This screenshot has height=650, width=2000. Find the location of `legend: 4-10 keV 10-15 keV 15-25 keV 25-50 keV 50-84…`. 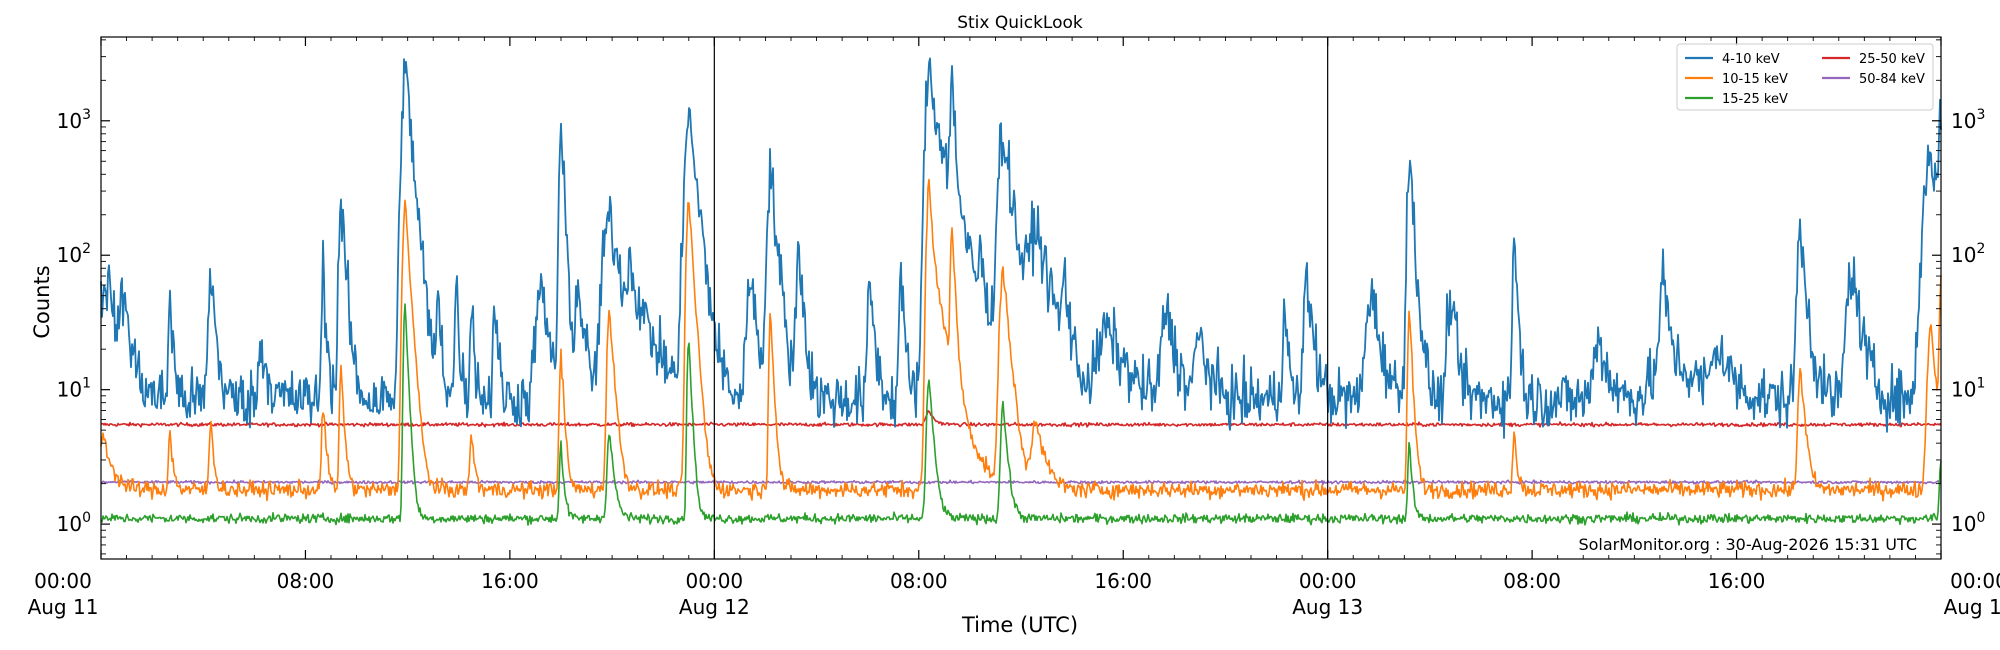

legend: 4-10 keV 10-15 keV 15-25 keV 25-50 keV 50-84… is located at coordinates (1805, 77).